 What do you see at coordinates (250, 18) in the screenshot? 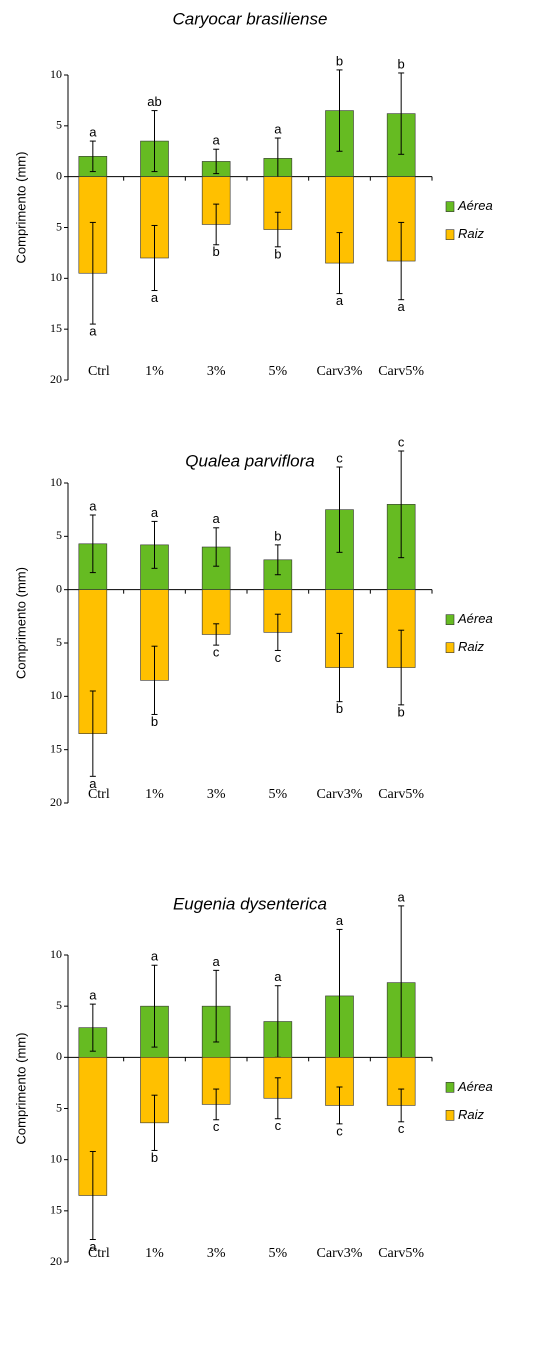
I see `chart-title: Caryocar brasiliense` at bounding box center [250, 18].